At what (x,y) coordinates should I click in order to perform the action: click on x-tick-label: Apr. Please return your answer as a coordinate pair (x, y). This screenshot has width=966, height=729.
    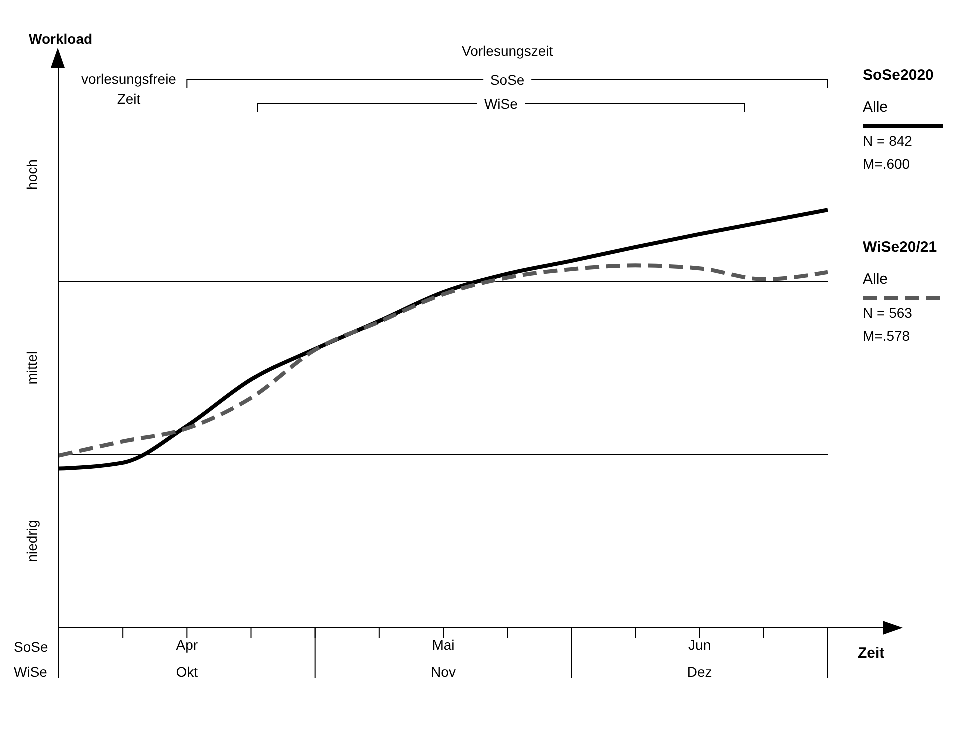
    Looking at the image, I should click on (187, 644).